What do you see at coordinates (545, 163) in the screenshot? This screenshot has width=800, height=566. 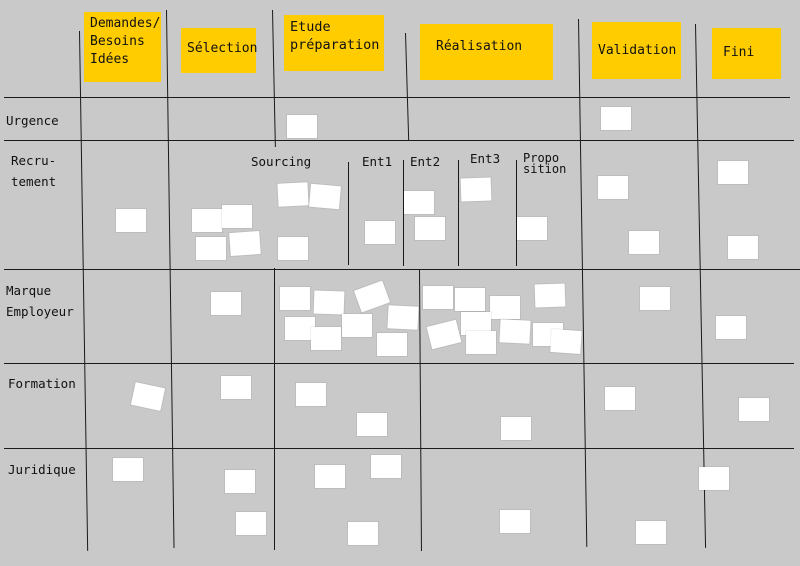 I see `sub-label-proposition: Propo sition` at bounding box center [545, 163].